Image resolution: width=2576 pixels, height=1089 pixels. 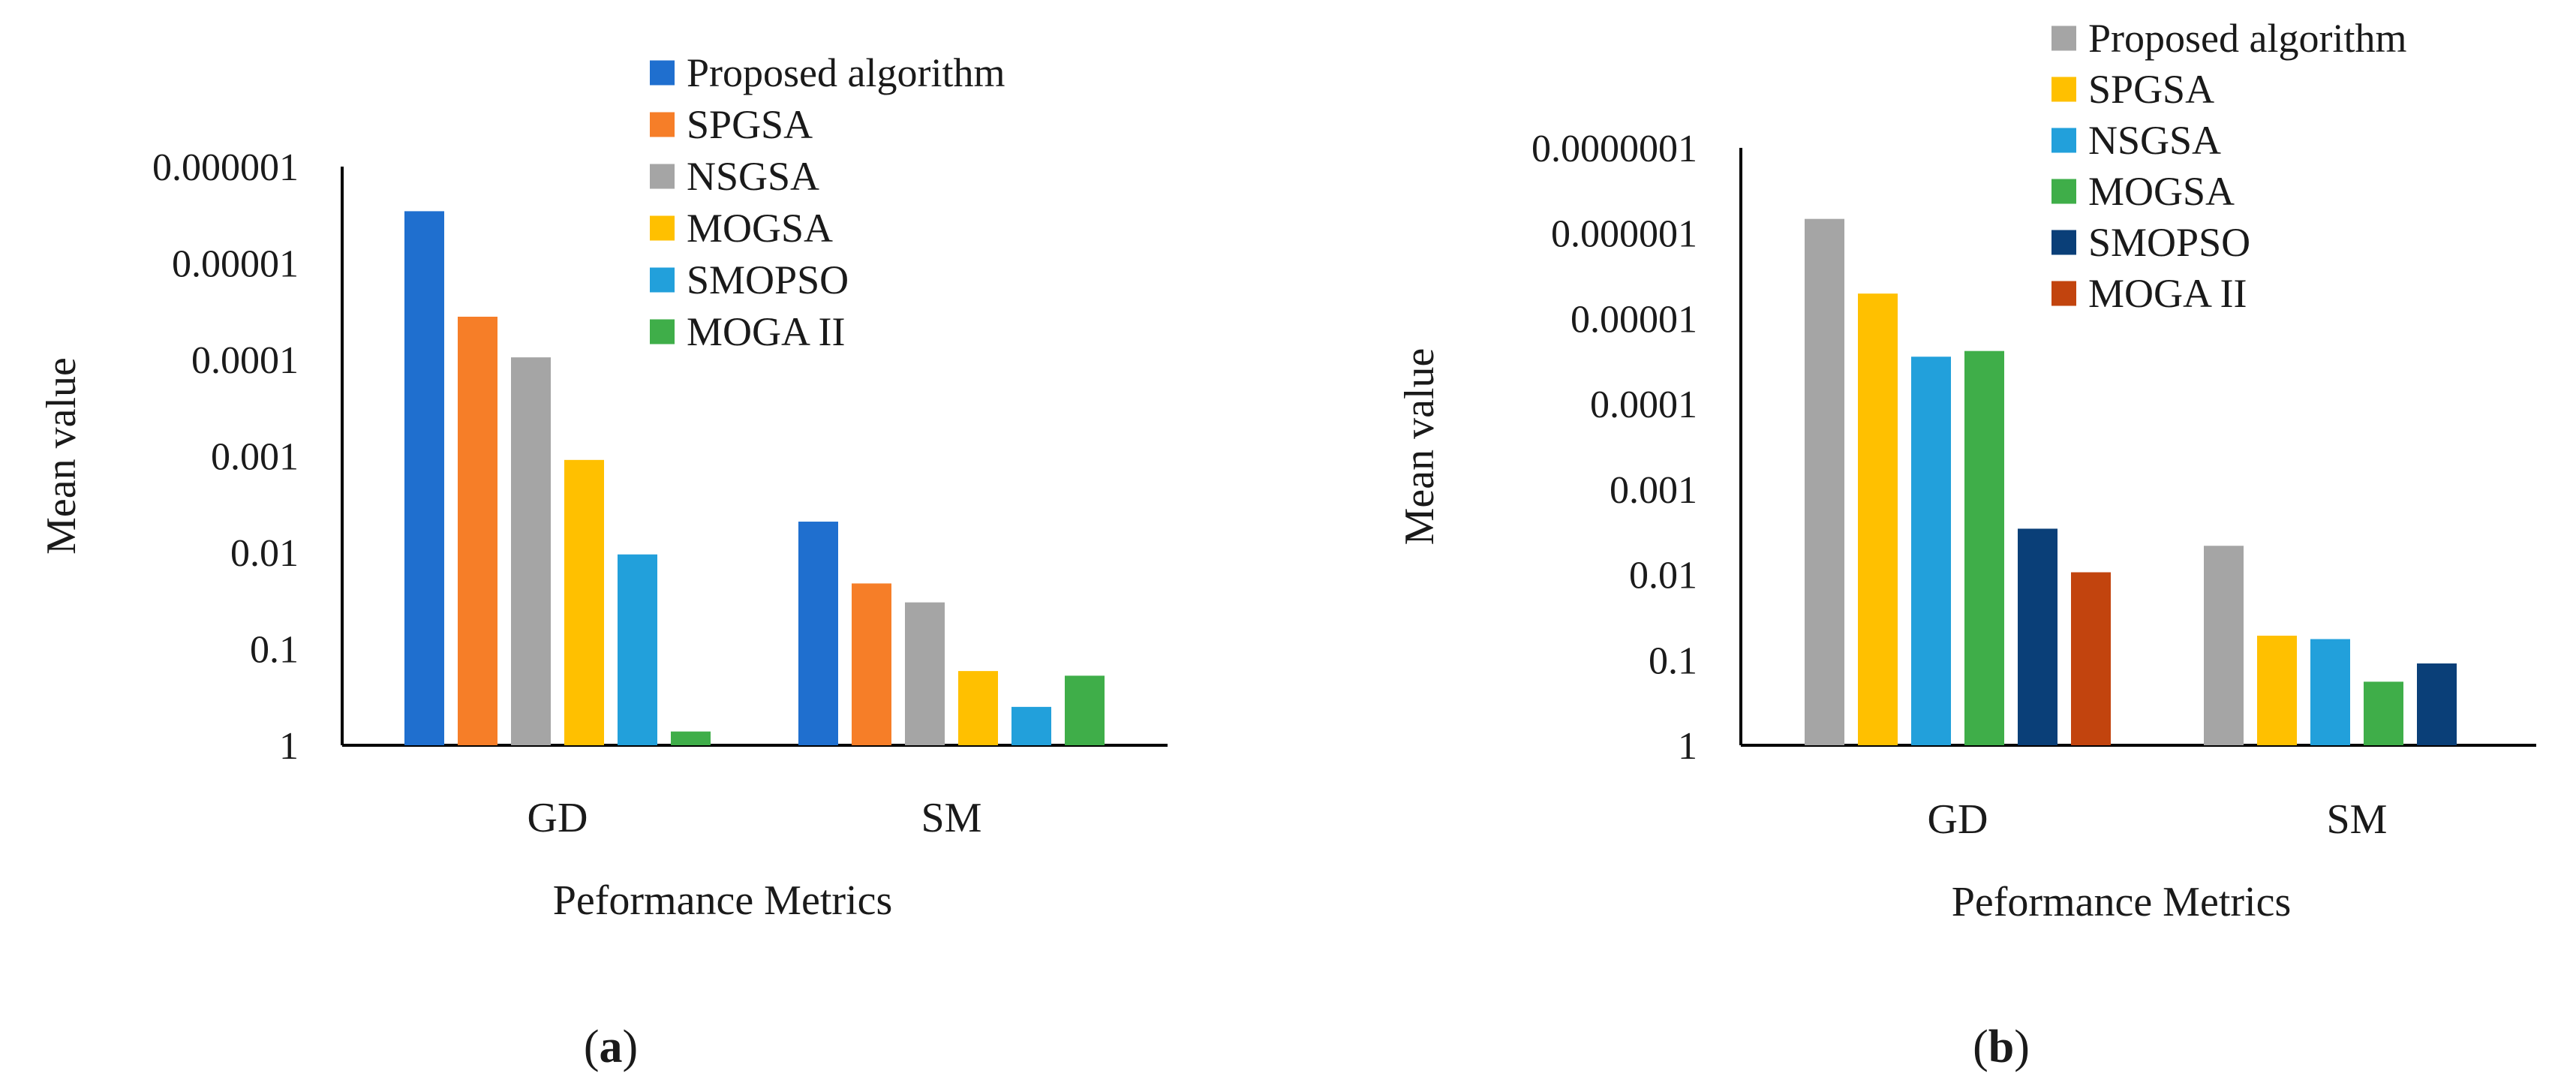 What do you see at coordinates (611, 1046) in the screenshot?
I see `panel-caption: (a)` at bounding box center [611, 1046].